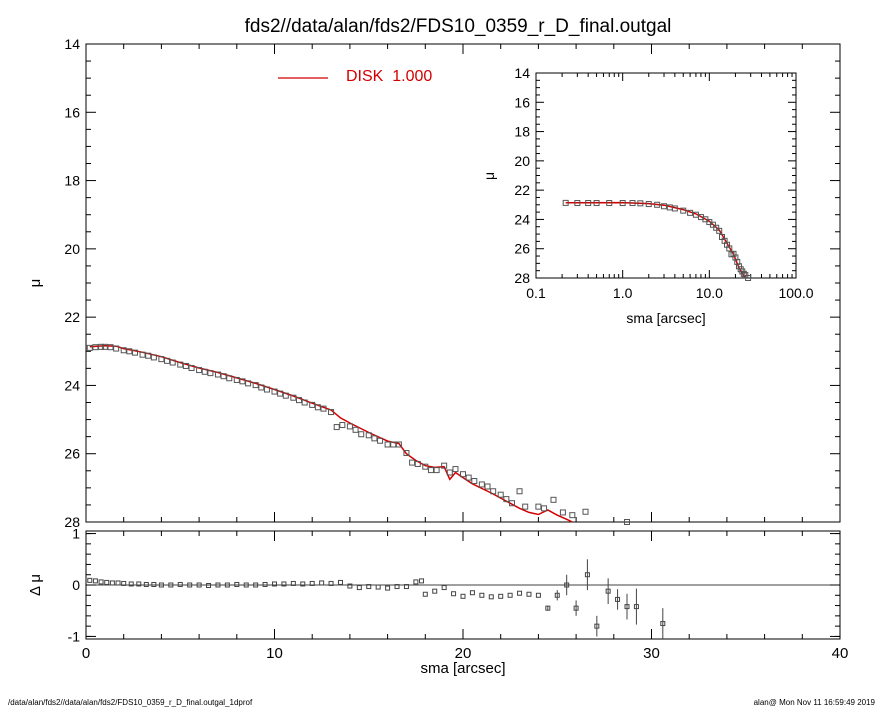 This screenshot has width=885, height=708. Describe the element at coordinates (389, 76) in the screenshot. I see `legend-label: DISK 1.000` at that location.